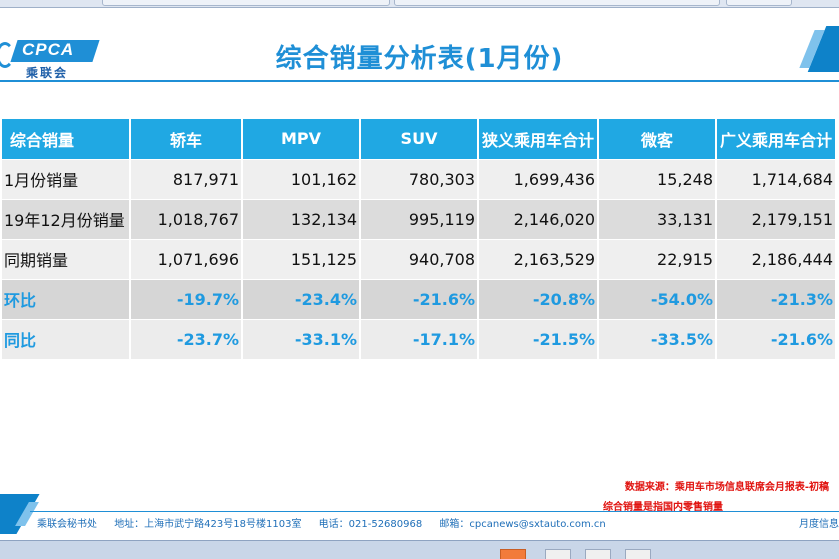 The height and width of the screenshot is (559, 839). I want to click on table-cell: 151,125, so click(301, 259).